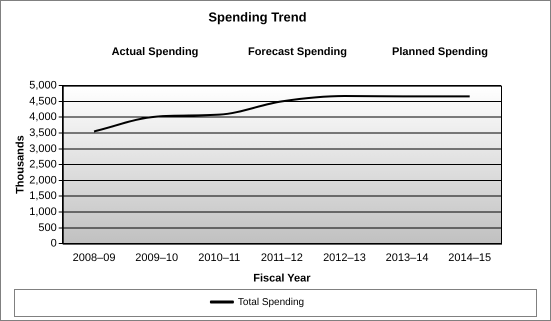  What do you see at coordinates (43, 196) in the screenshot?
I see `y-tick-label: 1,500` at bounding box center [43, 196].